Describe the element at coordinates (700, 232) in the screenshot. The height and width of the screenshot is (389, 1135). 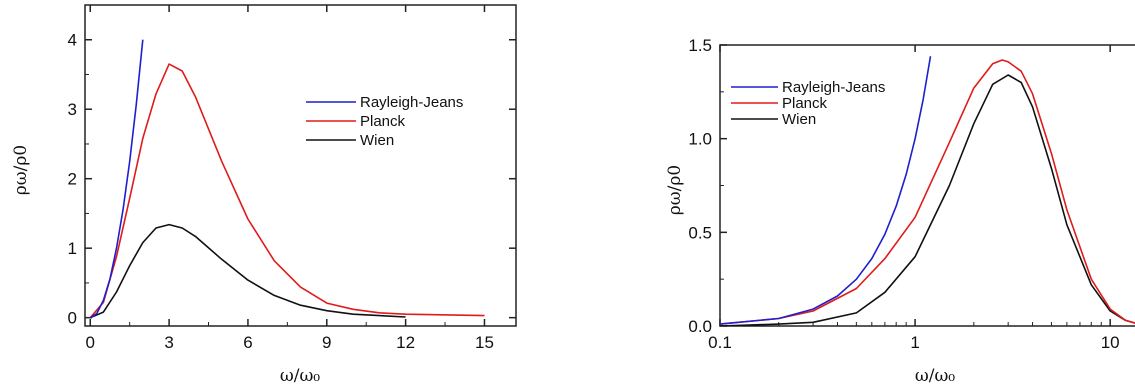
I see `y-tick-label: 0.5` at that location.